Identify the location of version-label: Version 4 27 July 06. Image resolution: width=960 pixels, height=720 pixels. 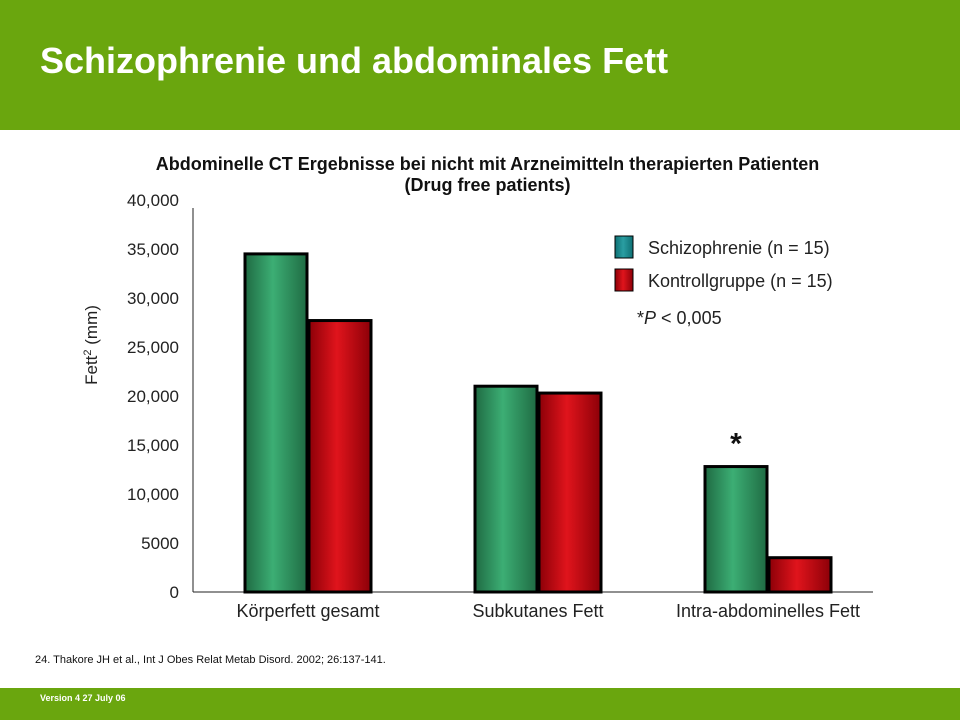
(83, 698).